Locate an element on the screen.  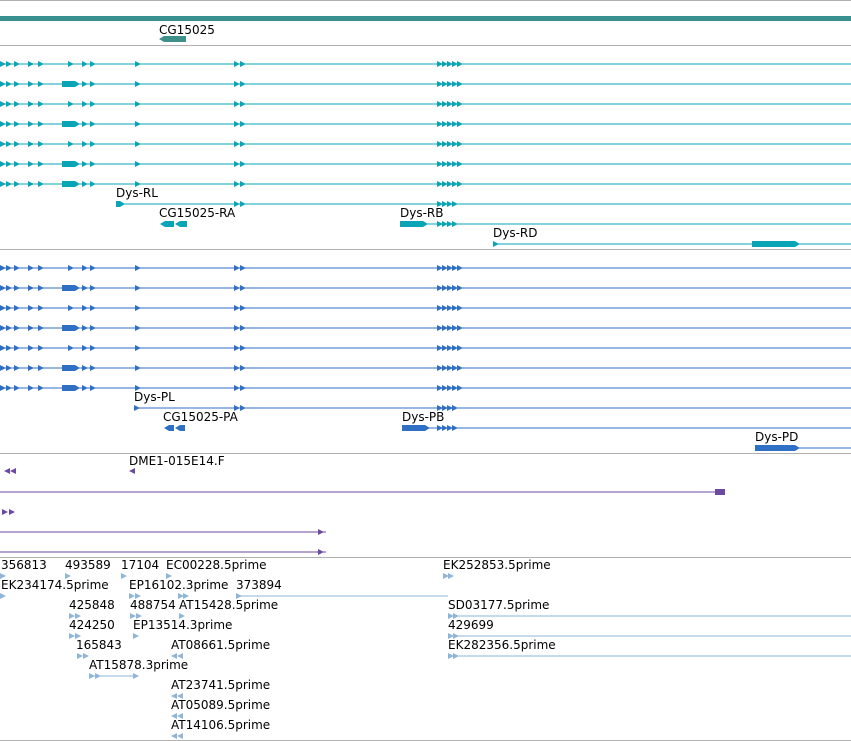
est-label: 488754 is located at coordinates (153, 605).